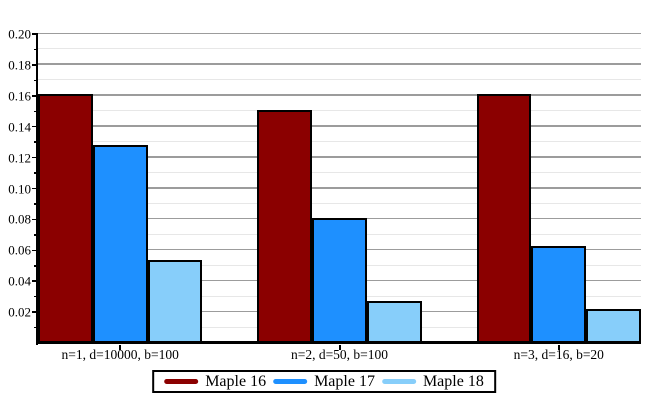  I want to click on x-axis-category-label: n=2, d=50, b=100, so click(339, 354).